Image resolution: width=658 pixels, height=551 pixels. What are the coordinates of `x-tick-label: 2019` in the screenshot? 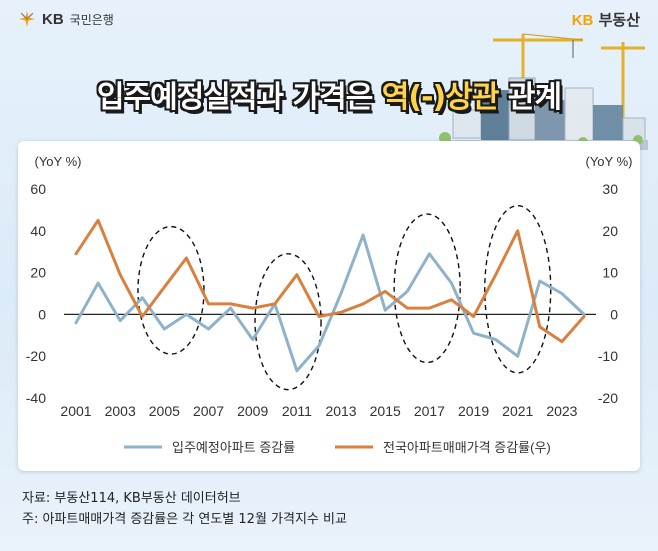 It's located at (473, 411).